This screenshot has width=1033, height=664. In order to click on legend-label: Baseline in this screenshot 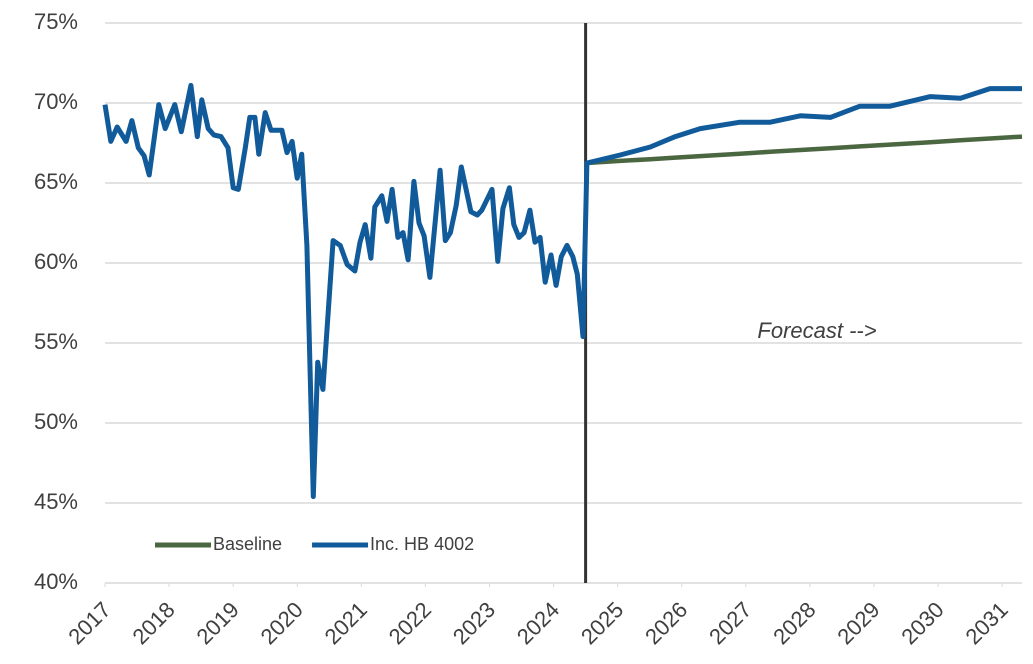, I will do `click(247, 544)`.